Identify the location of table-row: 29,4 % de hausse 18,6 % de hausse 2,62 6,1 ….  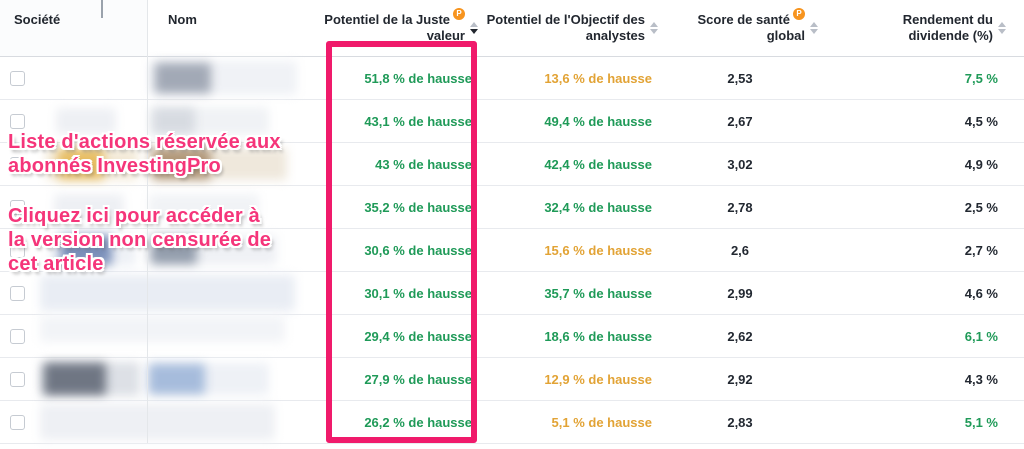
(512, 336).